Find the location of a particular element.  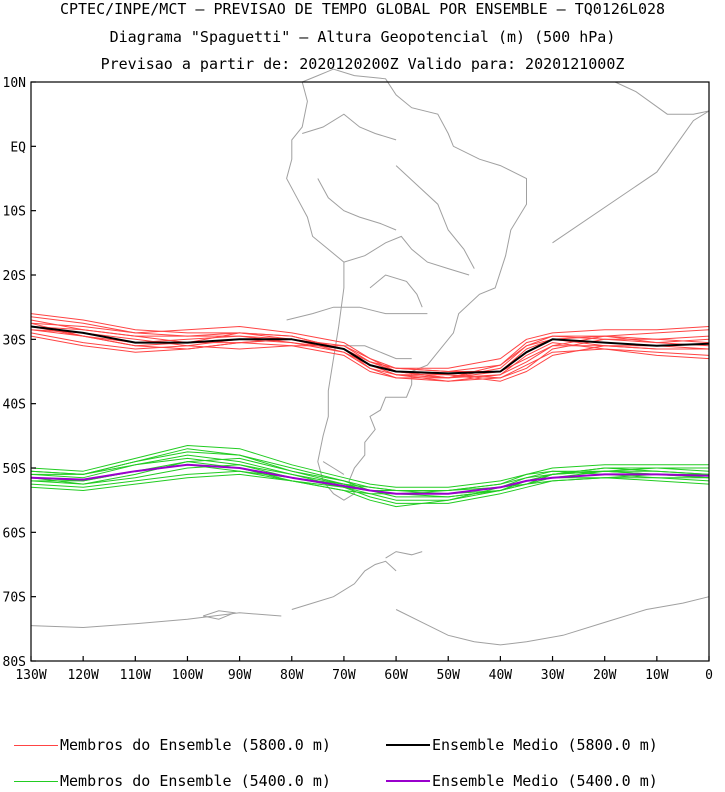

legend-item-mean-5800: Ensemble Medio (5800.0 m) is located at coordinates (522, 745).